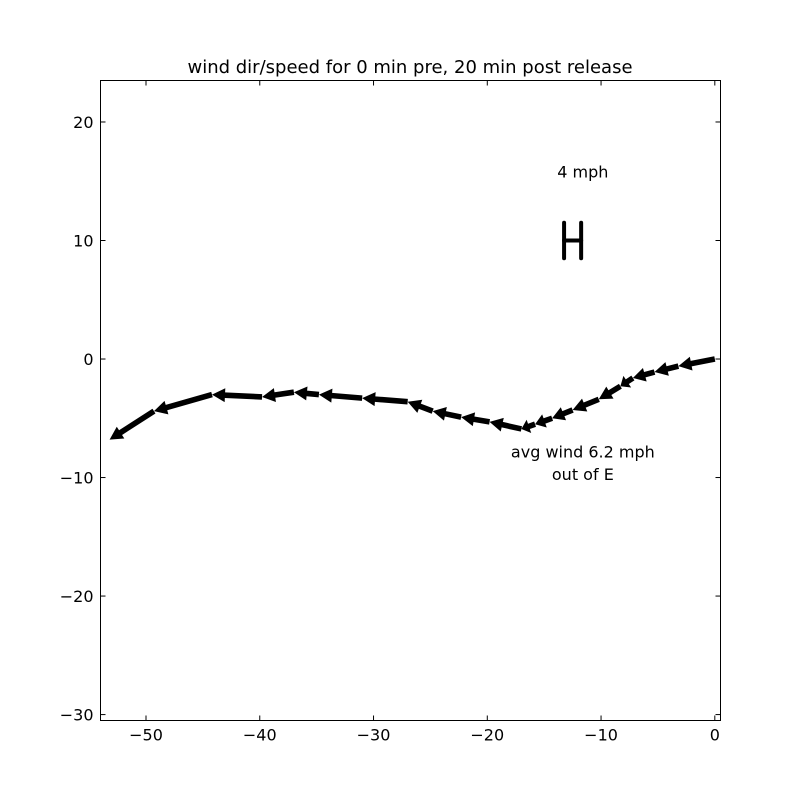  What do you see at coordinates (715, 735) in the screenshot?
I see `x-tick-label: 0` at bounding box center [715, 735].